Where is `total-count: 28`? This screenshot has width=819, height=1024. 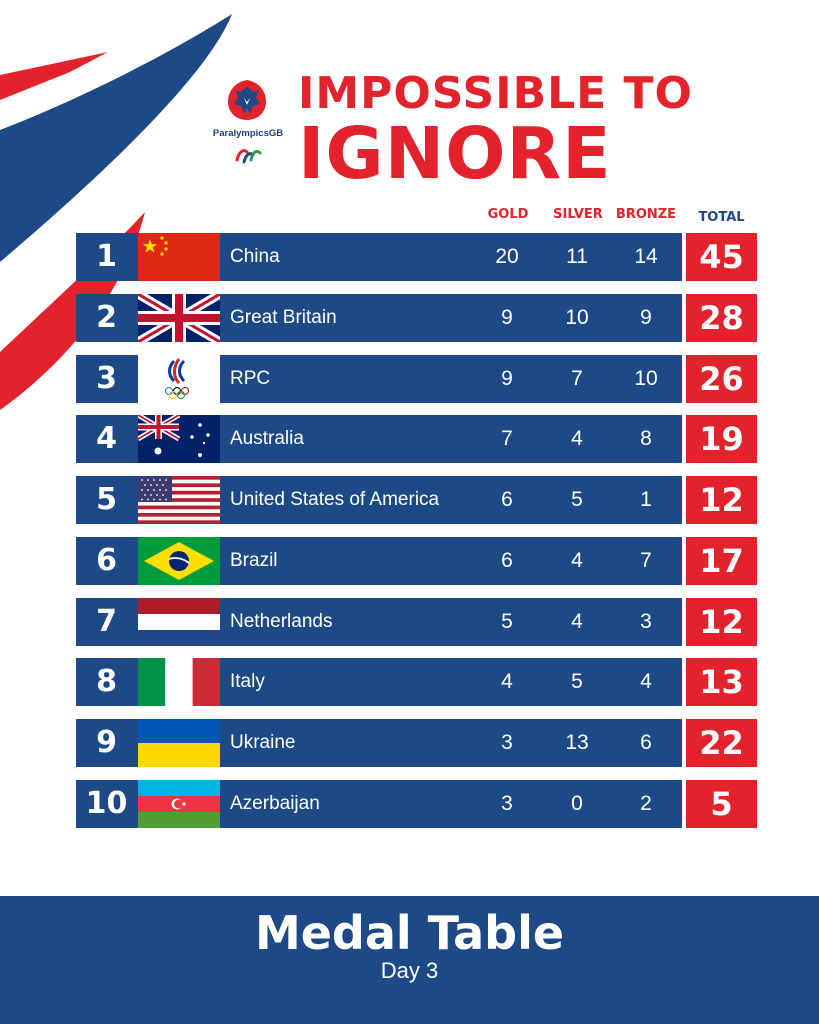
total-count: 28 is located at coordinates (721, 318).